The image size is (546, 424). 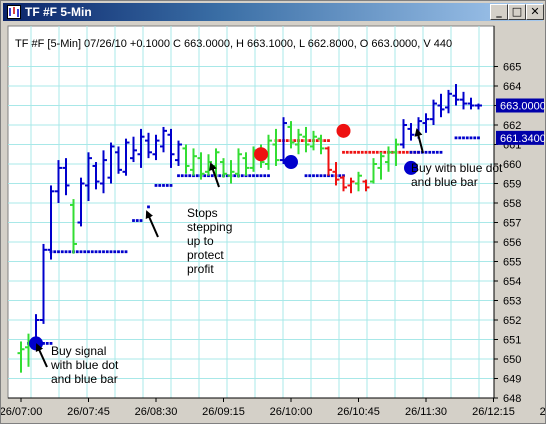 I want to click on stop-price-label: 661.3400, so click(x=520, y=137).